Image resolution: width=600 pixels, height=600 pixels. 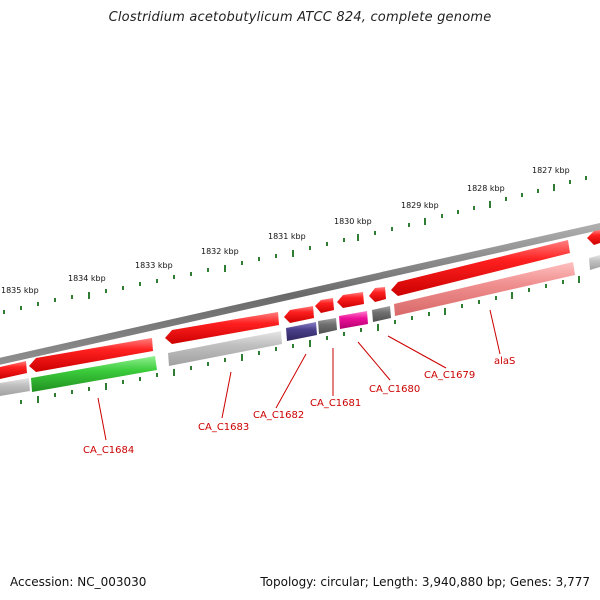 What do you see at coordinates (486, 188) in the screenshot?
I see `tick-label: 1828 kbp` at bounding box center [486, 188].